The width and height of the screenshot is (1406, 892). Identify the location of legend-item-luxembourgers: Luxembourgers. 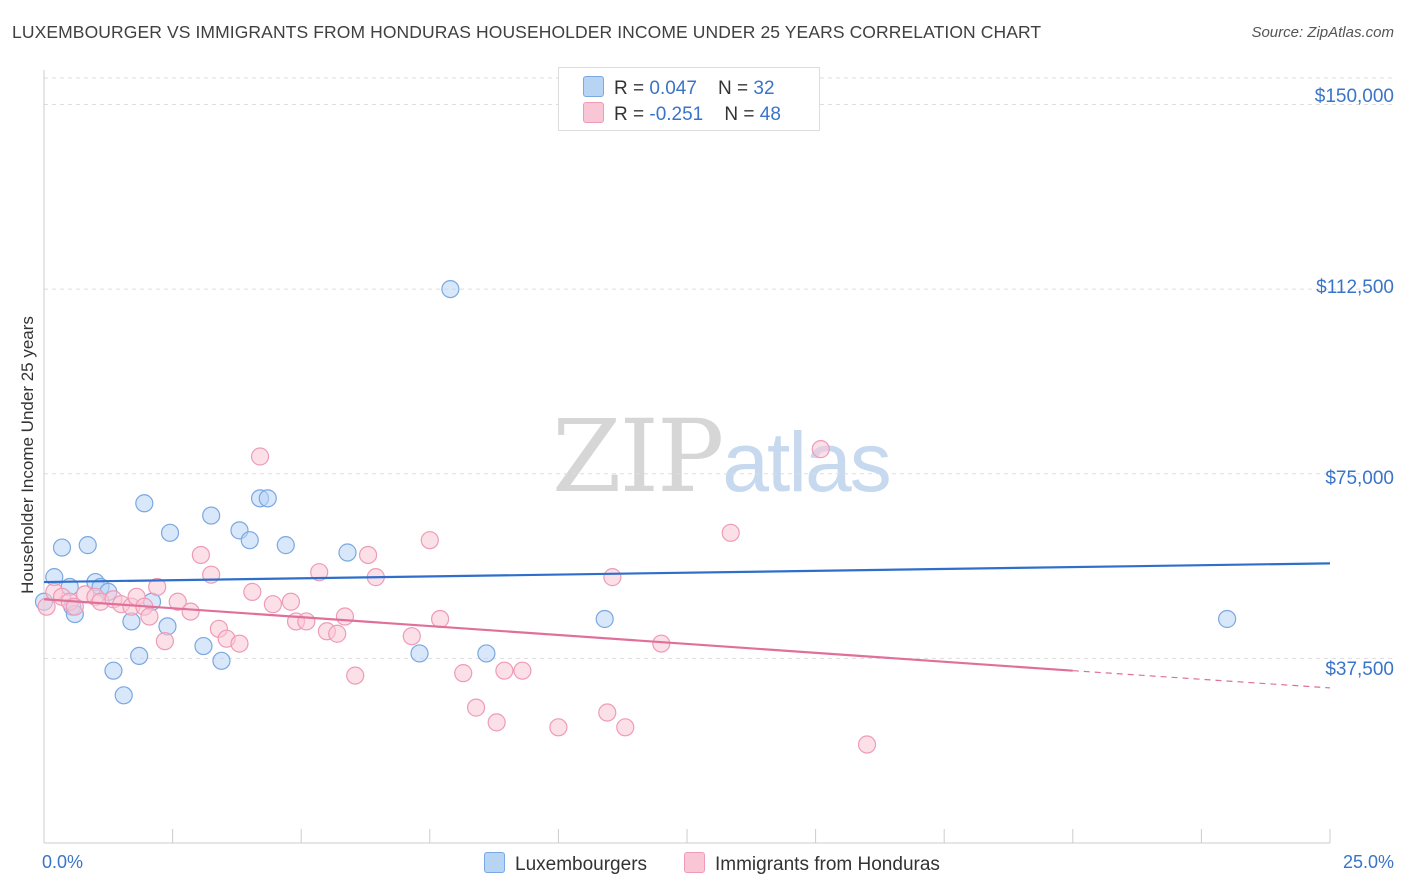
(565, 864).